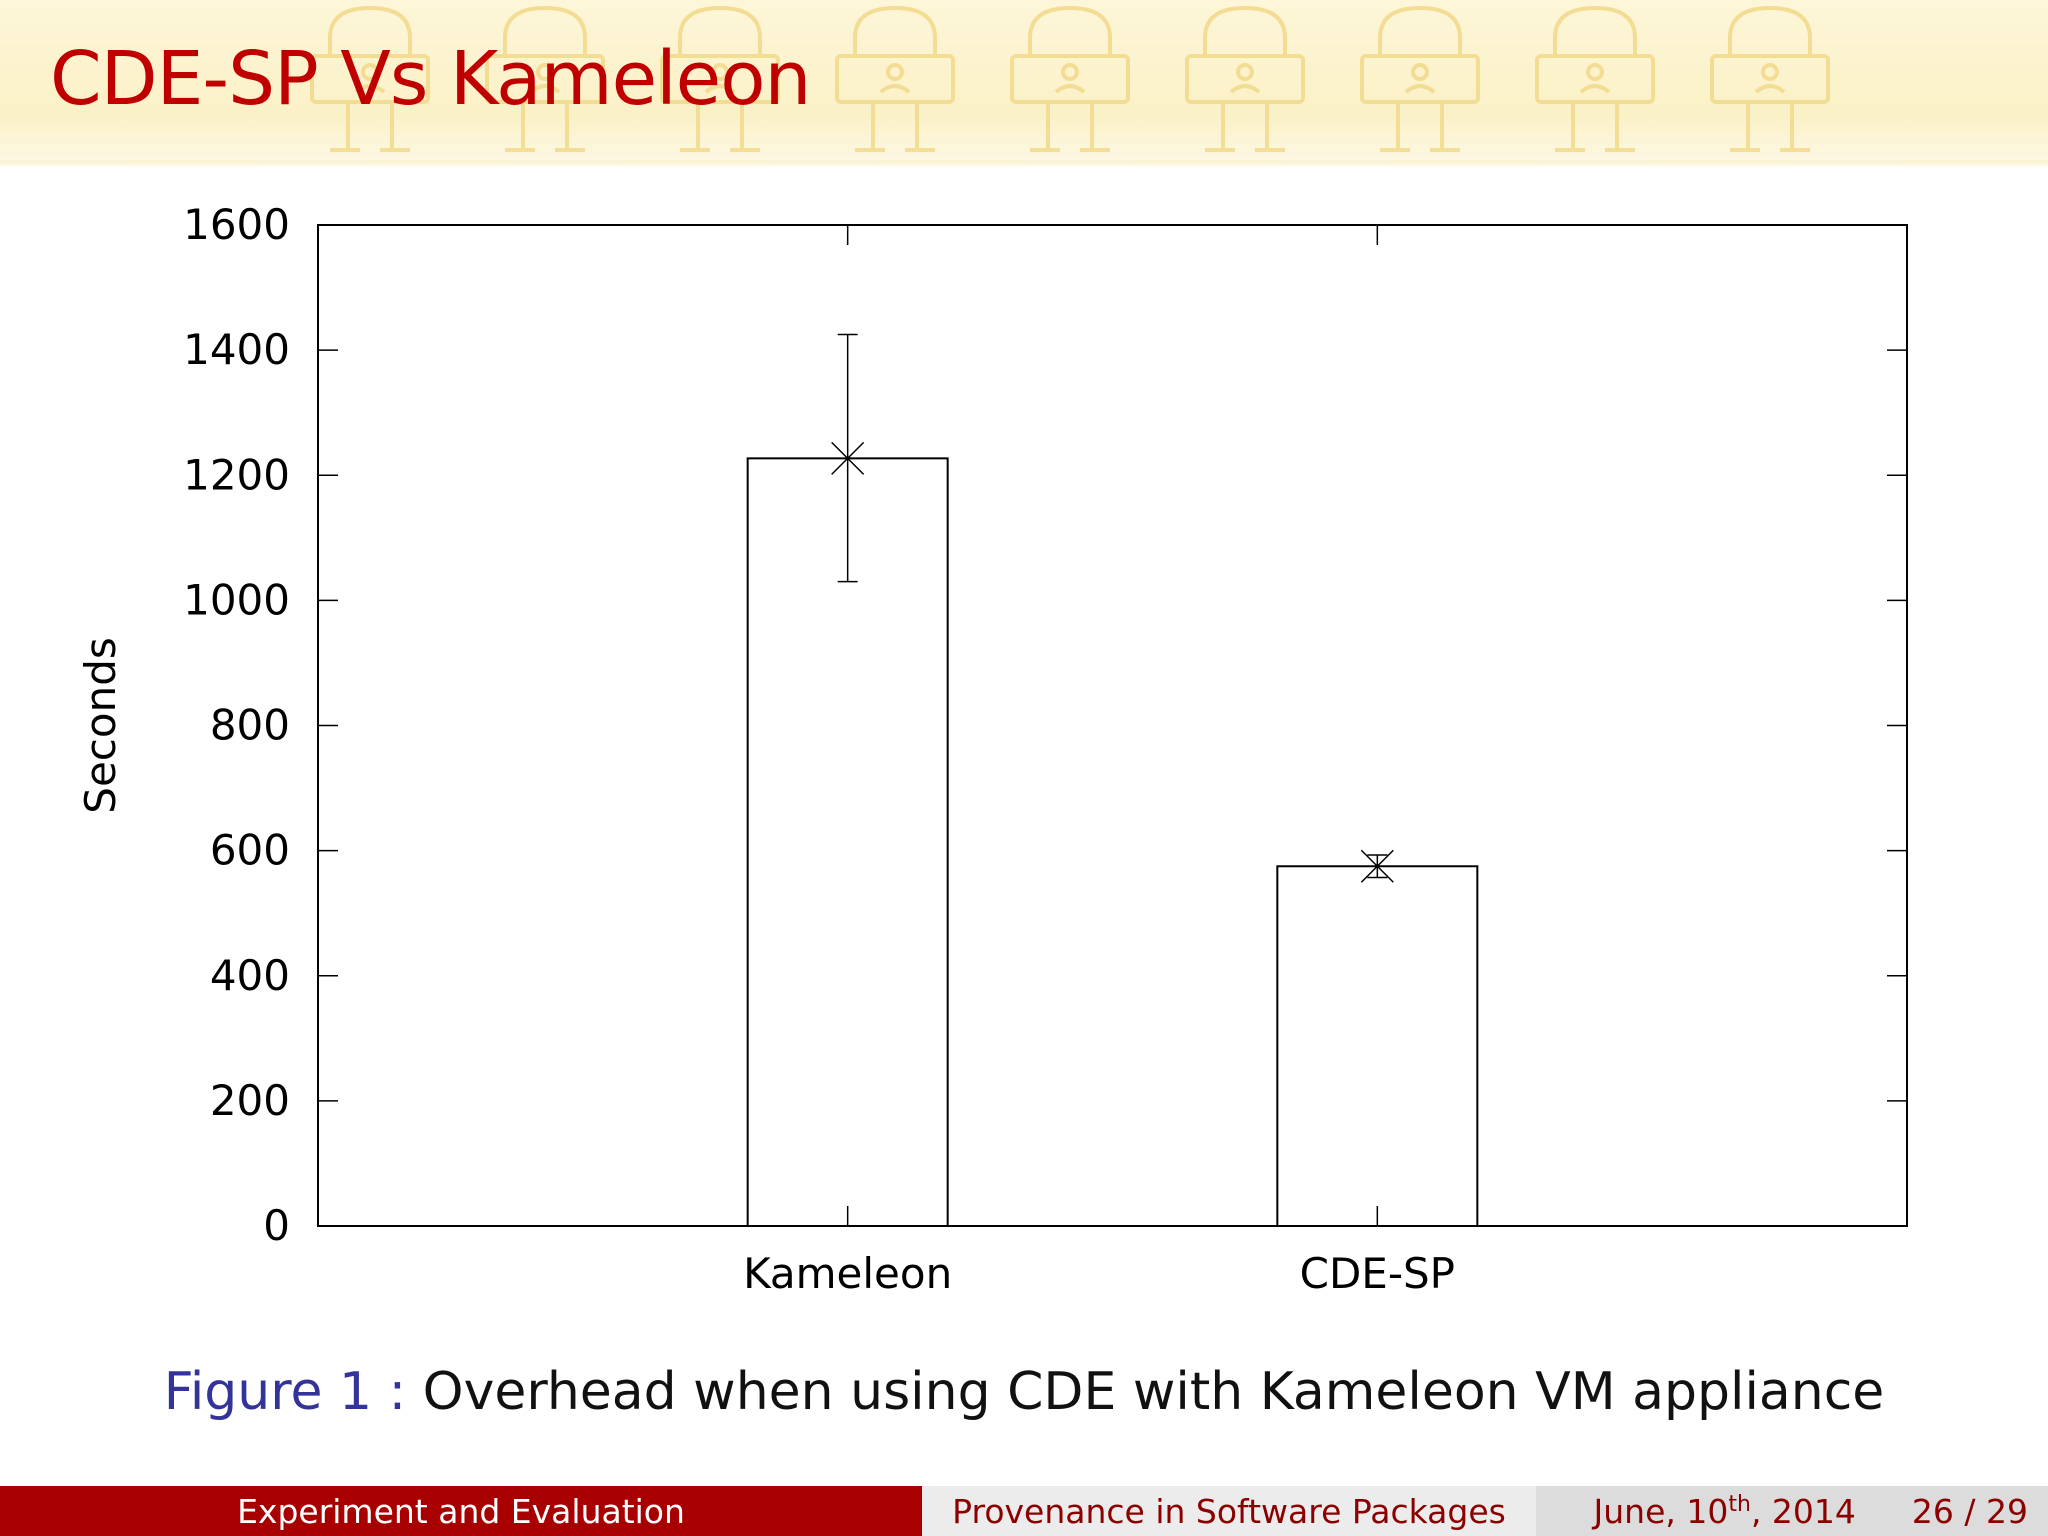 Image resolution: width=2048 pixels, height=1536 pixels. Describe the element at coordinates (236, 474) in the screenshot. I see `y-tick-label: 1200` at that location.